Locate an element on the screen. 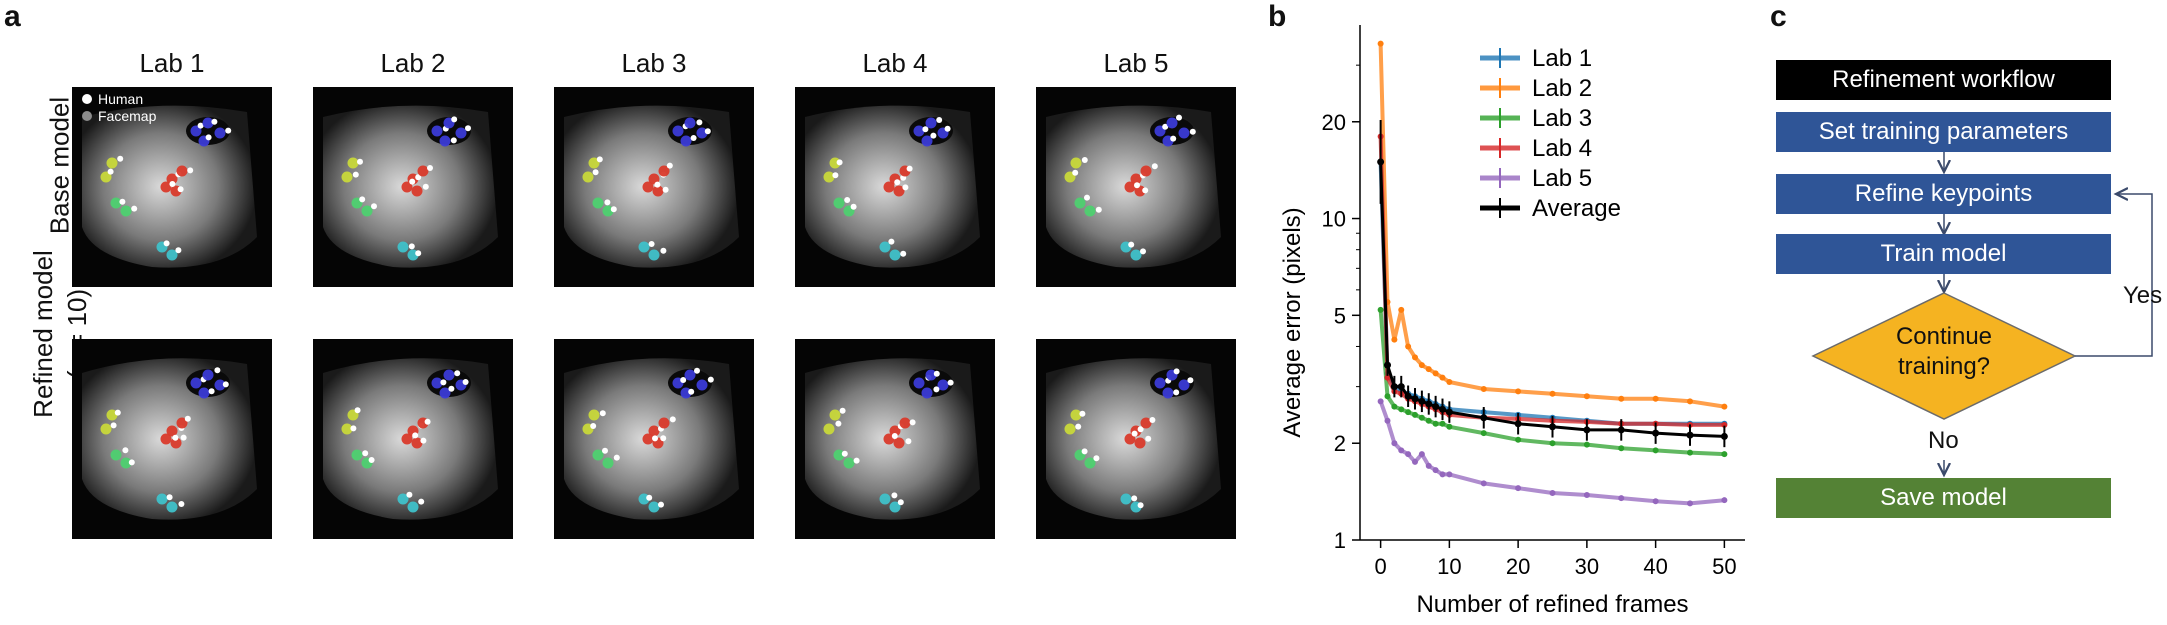 This screenshot has width=2167, height=625. legend-label: Average is located at coordinates (1576, 208).